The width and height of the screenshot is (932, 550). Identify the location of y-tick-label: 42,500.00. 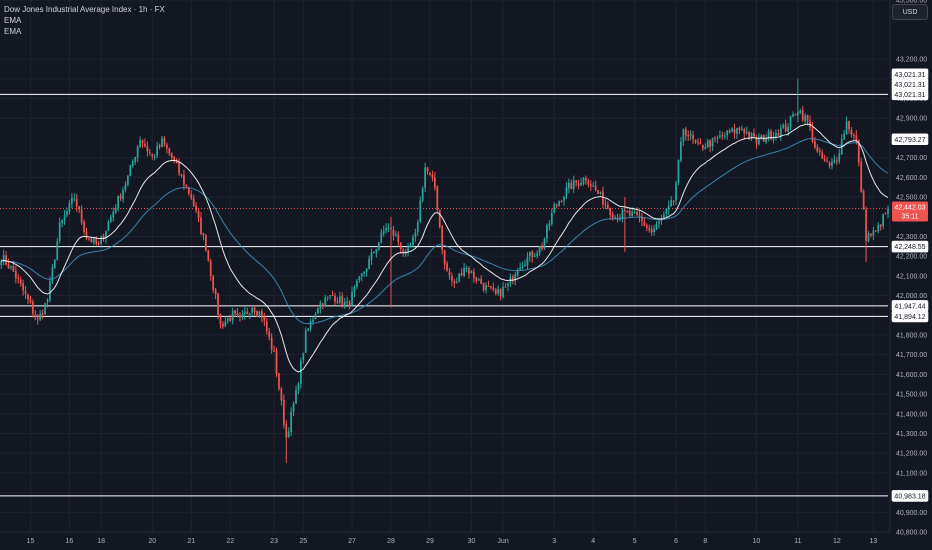
(911, 198).